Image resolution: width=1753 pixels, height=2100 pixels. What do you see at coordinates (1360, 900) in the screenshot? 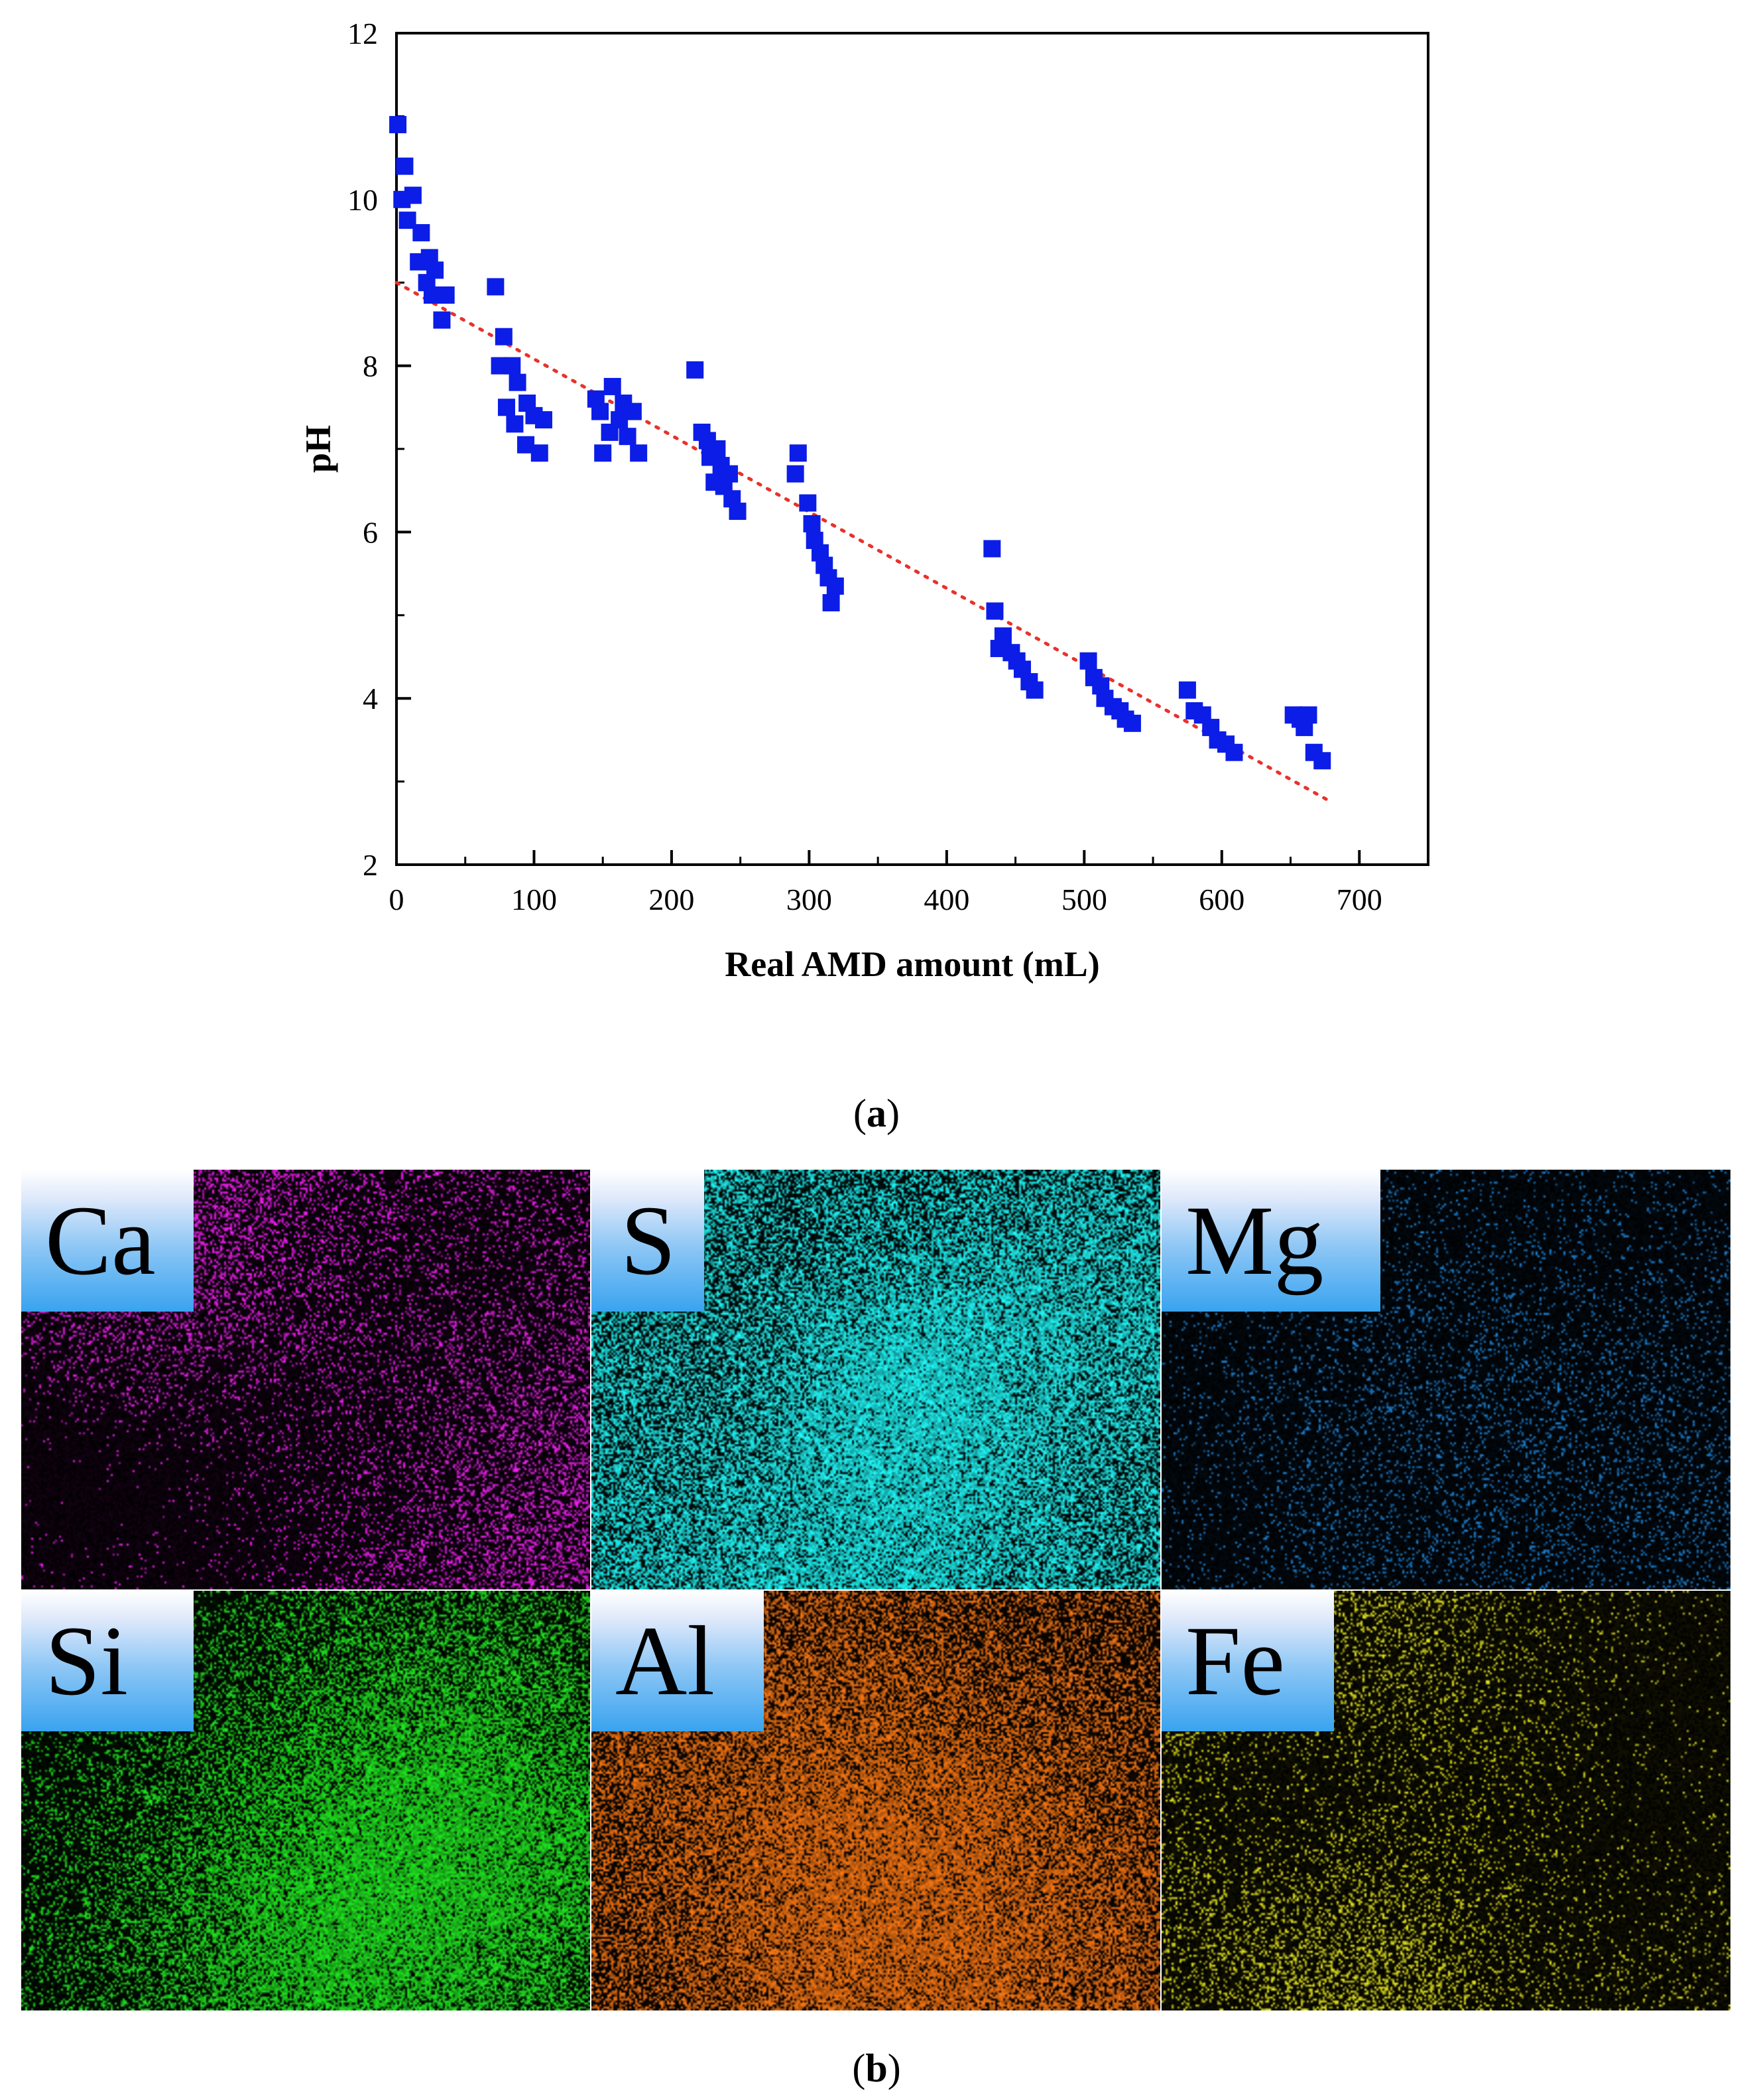
I see `x-tick-label: 700` at bounding box center [1360, 900].